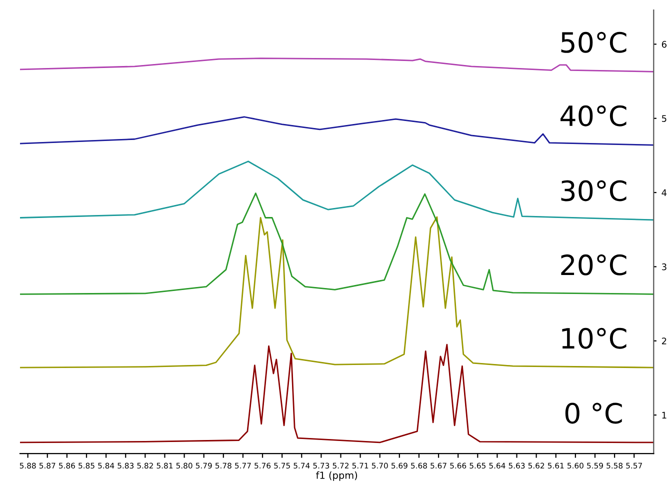 The height and width of the screenshot is (504, 667). Describe the element at coordinates (593, 413) in the screenshot. I see `series-label: 0 °C` at that location.